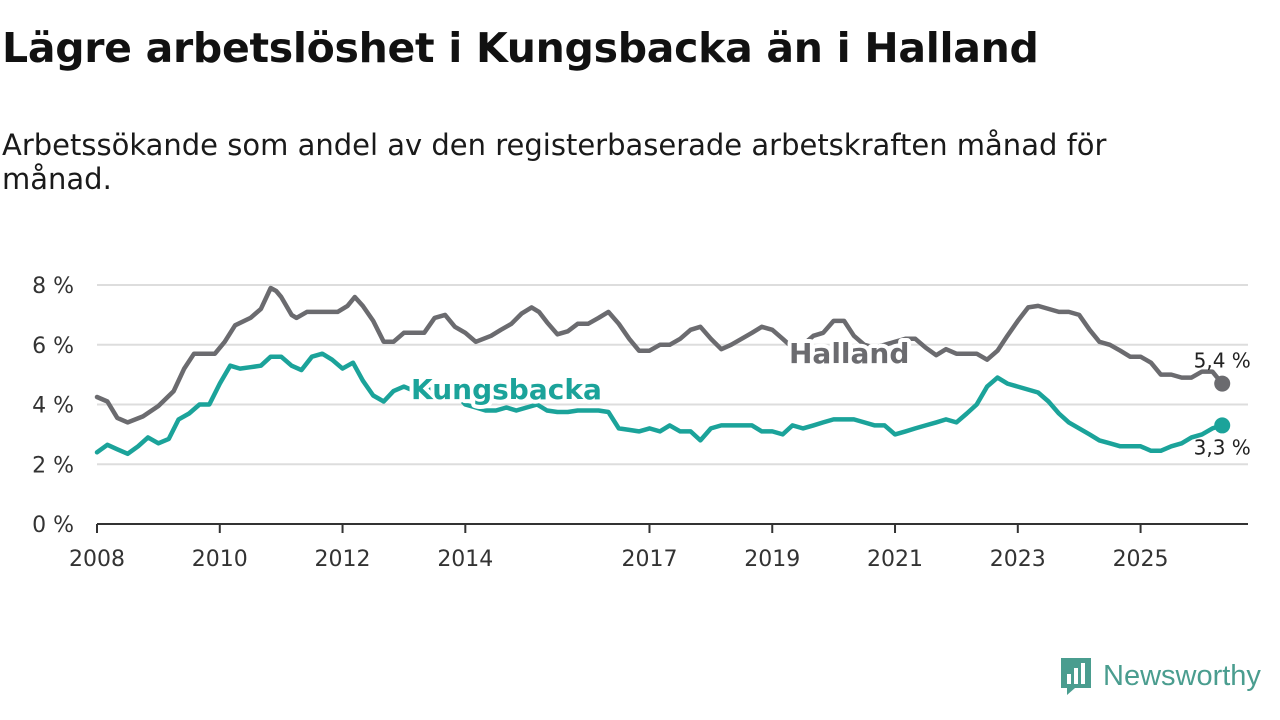 This screenshot has width=1280, height=720. What do you see at coordinates (1141, 559) in the screenshot?
I see `x-tick-label: 2025` at bounding box center [1141, 559].